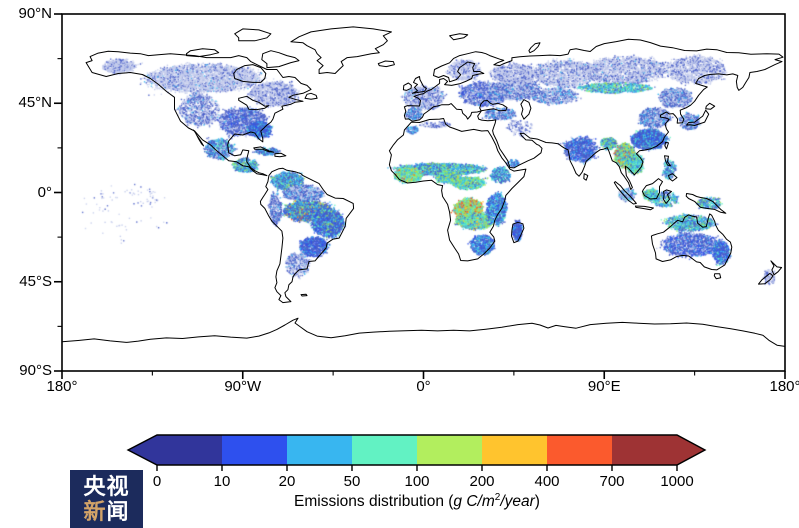  I want to click on colorbar-tick-label: 0, so click(157, 481).